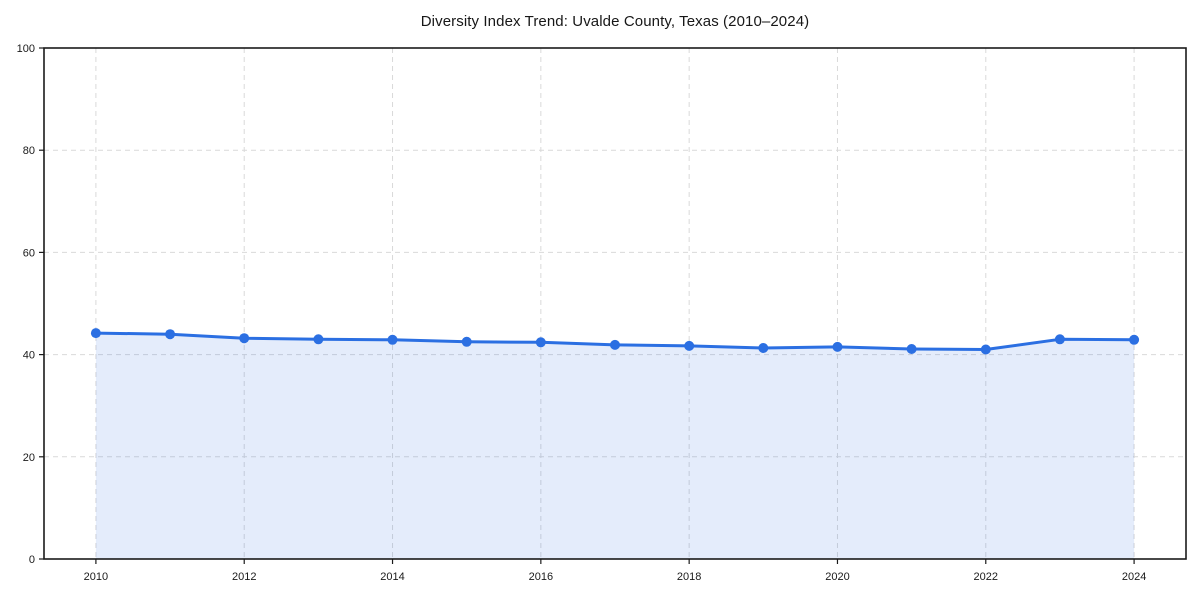  What do you see at coordinates (986, 577) in the screenshot?
I see `x-tick-label: 2022` at bounding box center [986, 577].